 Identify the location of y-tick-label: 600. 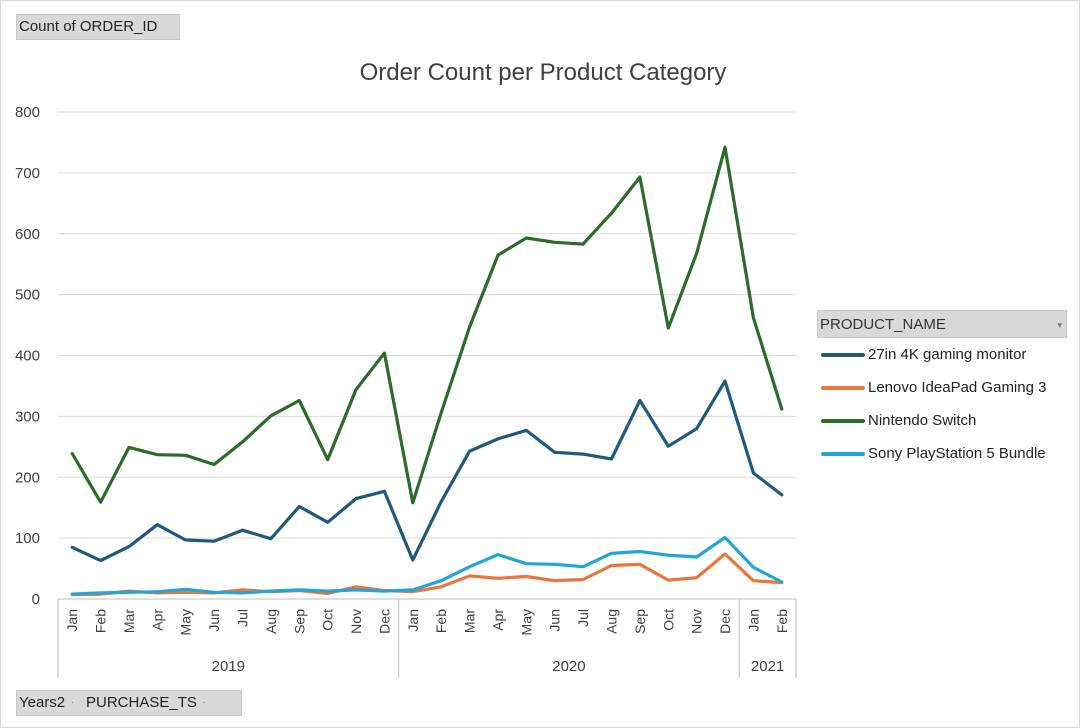
(27, 234).